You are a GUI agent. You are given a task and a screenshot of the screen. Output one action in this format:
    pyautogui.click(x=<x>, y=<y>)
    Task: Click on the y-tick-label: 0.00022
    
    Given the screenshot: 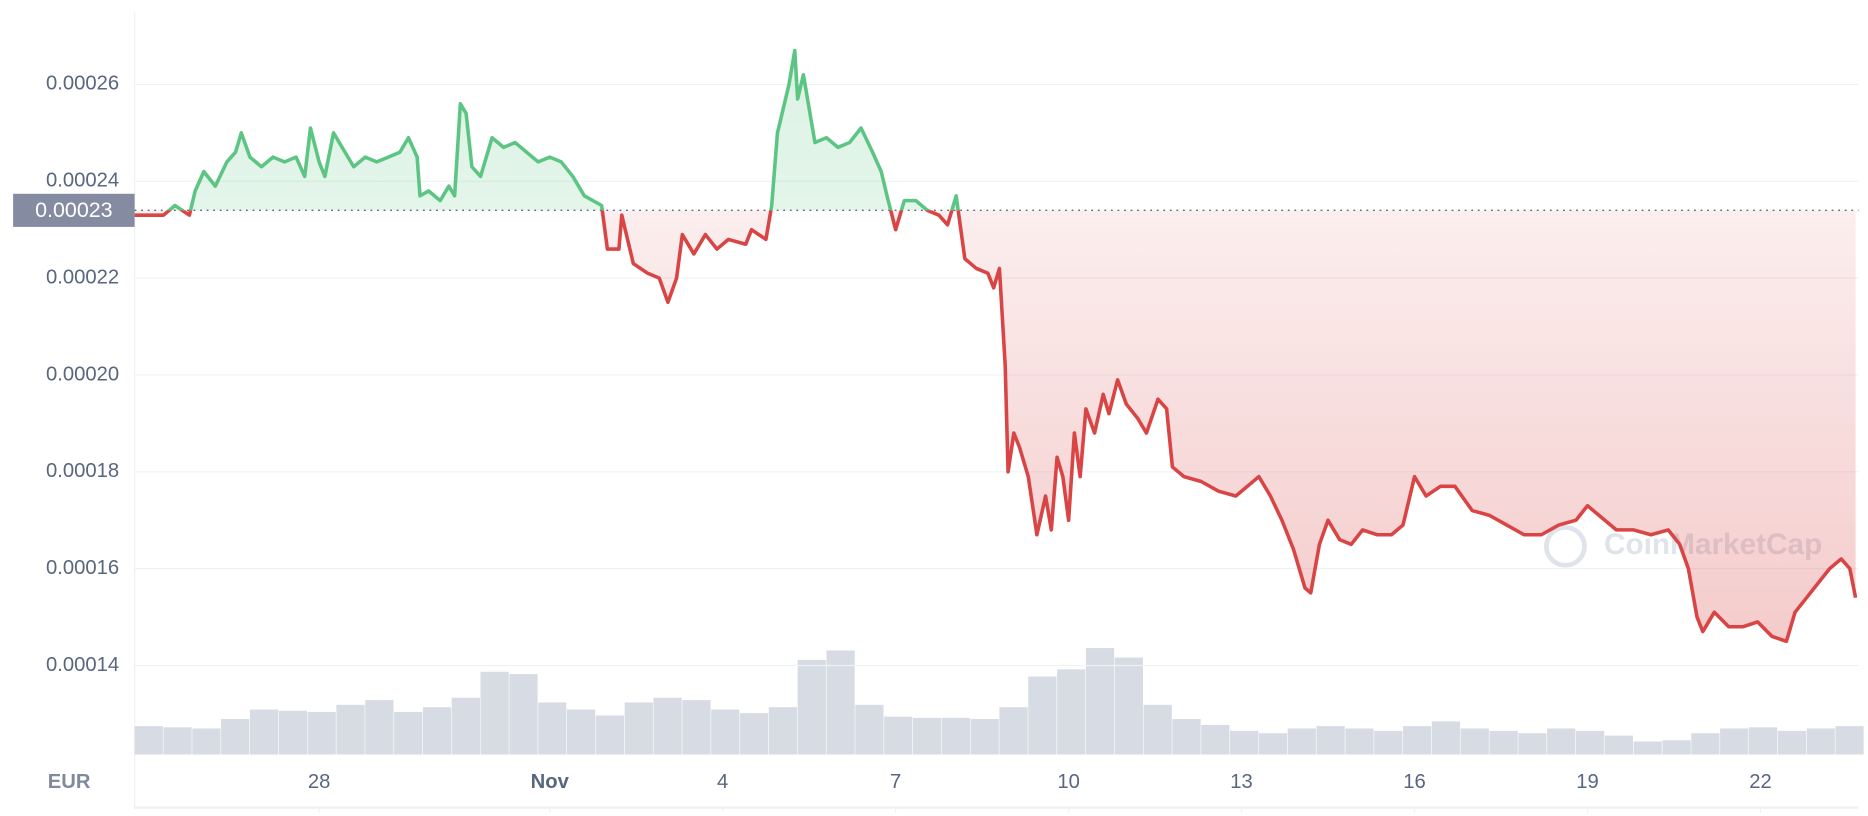 What is the action you would take?
    pyautogui.click(x=82, y=277)
    